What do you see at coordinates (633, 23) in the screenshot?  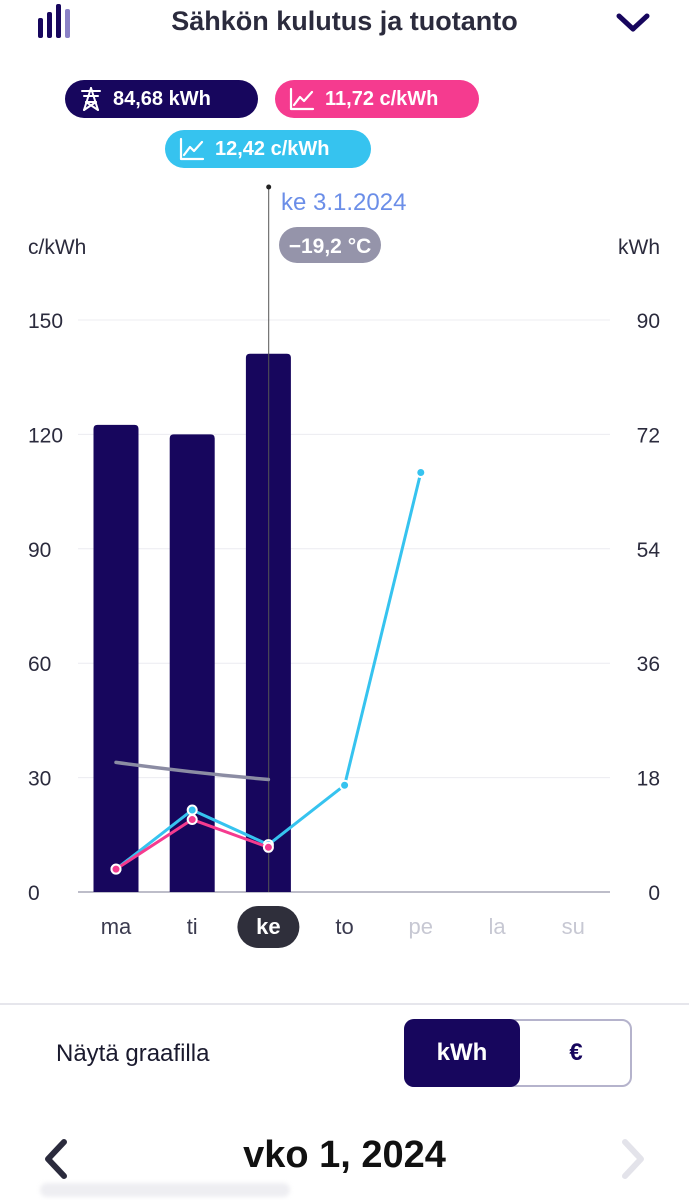 I see `chevron-down-icon` at bounding box center [633, 23].